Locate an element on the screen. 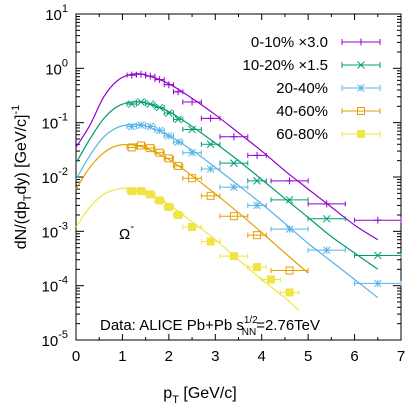  y-tick-label: 10⁻⁵ is located at coordinates (55, 339).